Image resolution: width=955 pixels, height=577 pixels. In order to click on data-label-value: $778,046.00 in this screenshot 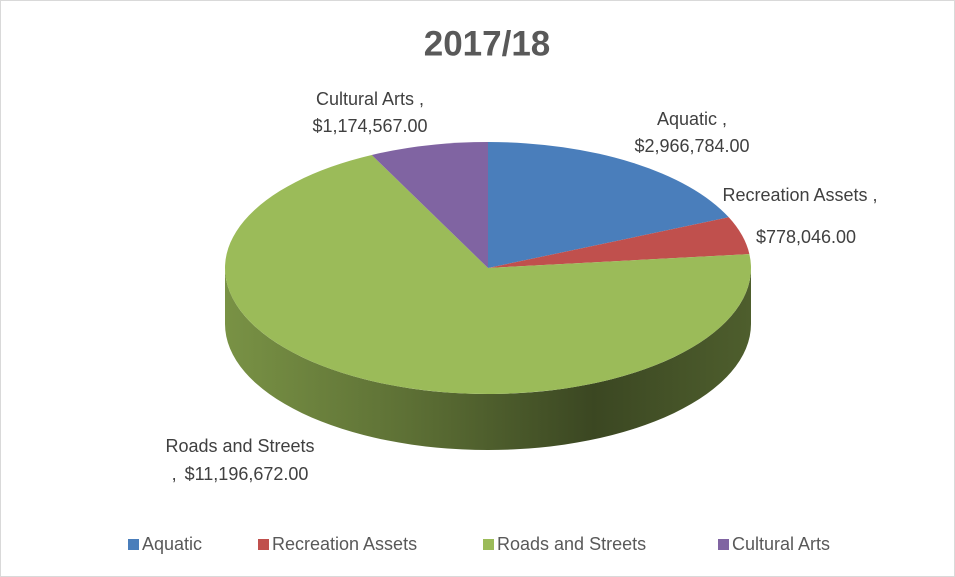, I will do `click(806, 237)`.